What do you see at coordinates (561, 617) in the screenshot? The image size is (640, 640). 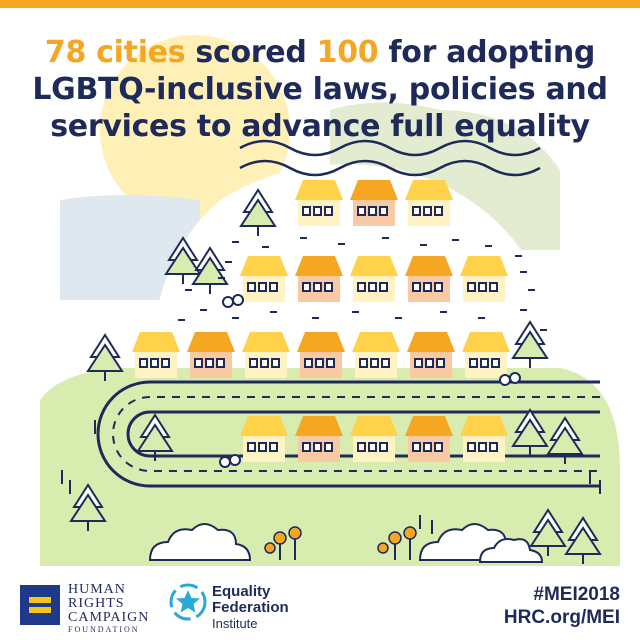 I see `site-link: HRC.org/MEI` at bounding box center [561, 617].